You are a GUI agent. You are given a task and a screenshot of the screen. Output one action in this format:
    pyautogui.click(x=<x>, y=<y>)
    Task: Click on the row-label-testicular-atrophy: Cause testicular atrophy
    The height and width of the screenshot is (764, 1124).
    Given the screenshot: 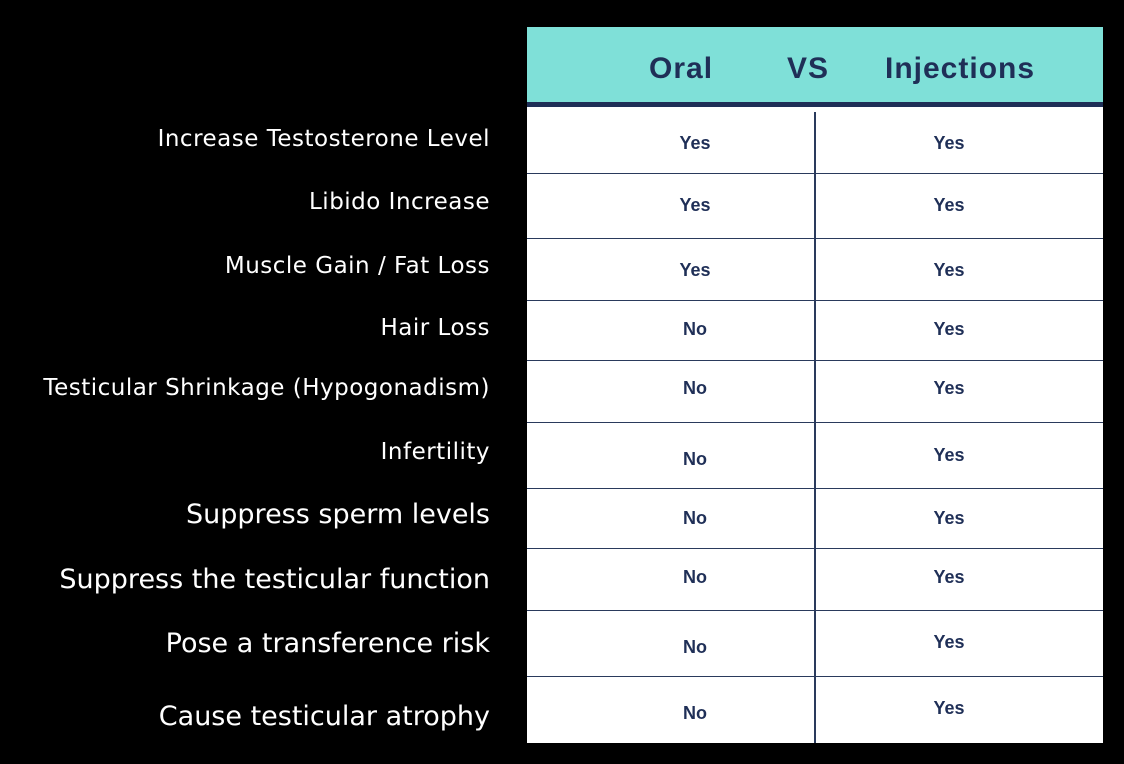 What is the action you would take?
    pyautogui.click(x=324, y=716)
    